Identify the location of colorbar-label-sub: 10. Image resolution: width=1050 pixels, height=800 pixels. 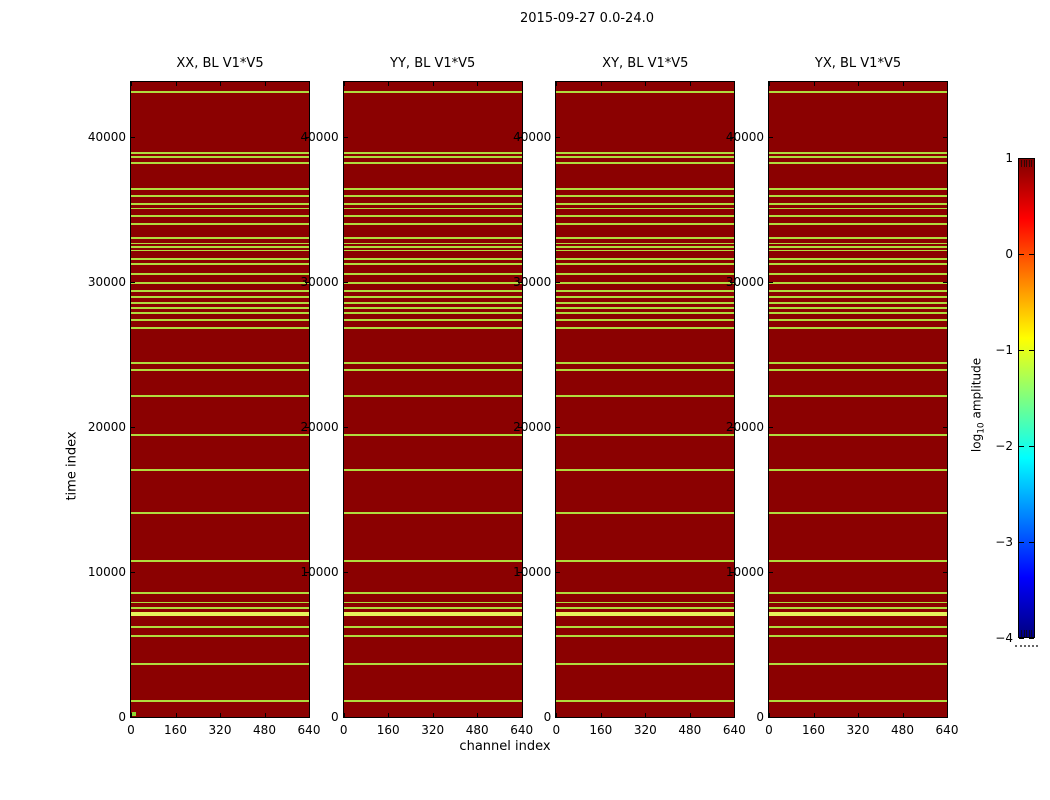
(981, 428).